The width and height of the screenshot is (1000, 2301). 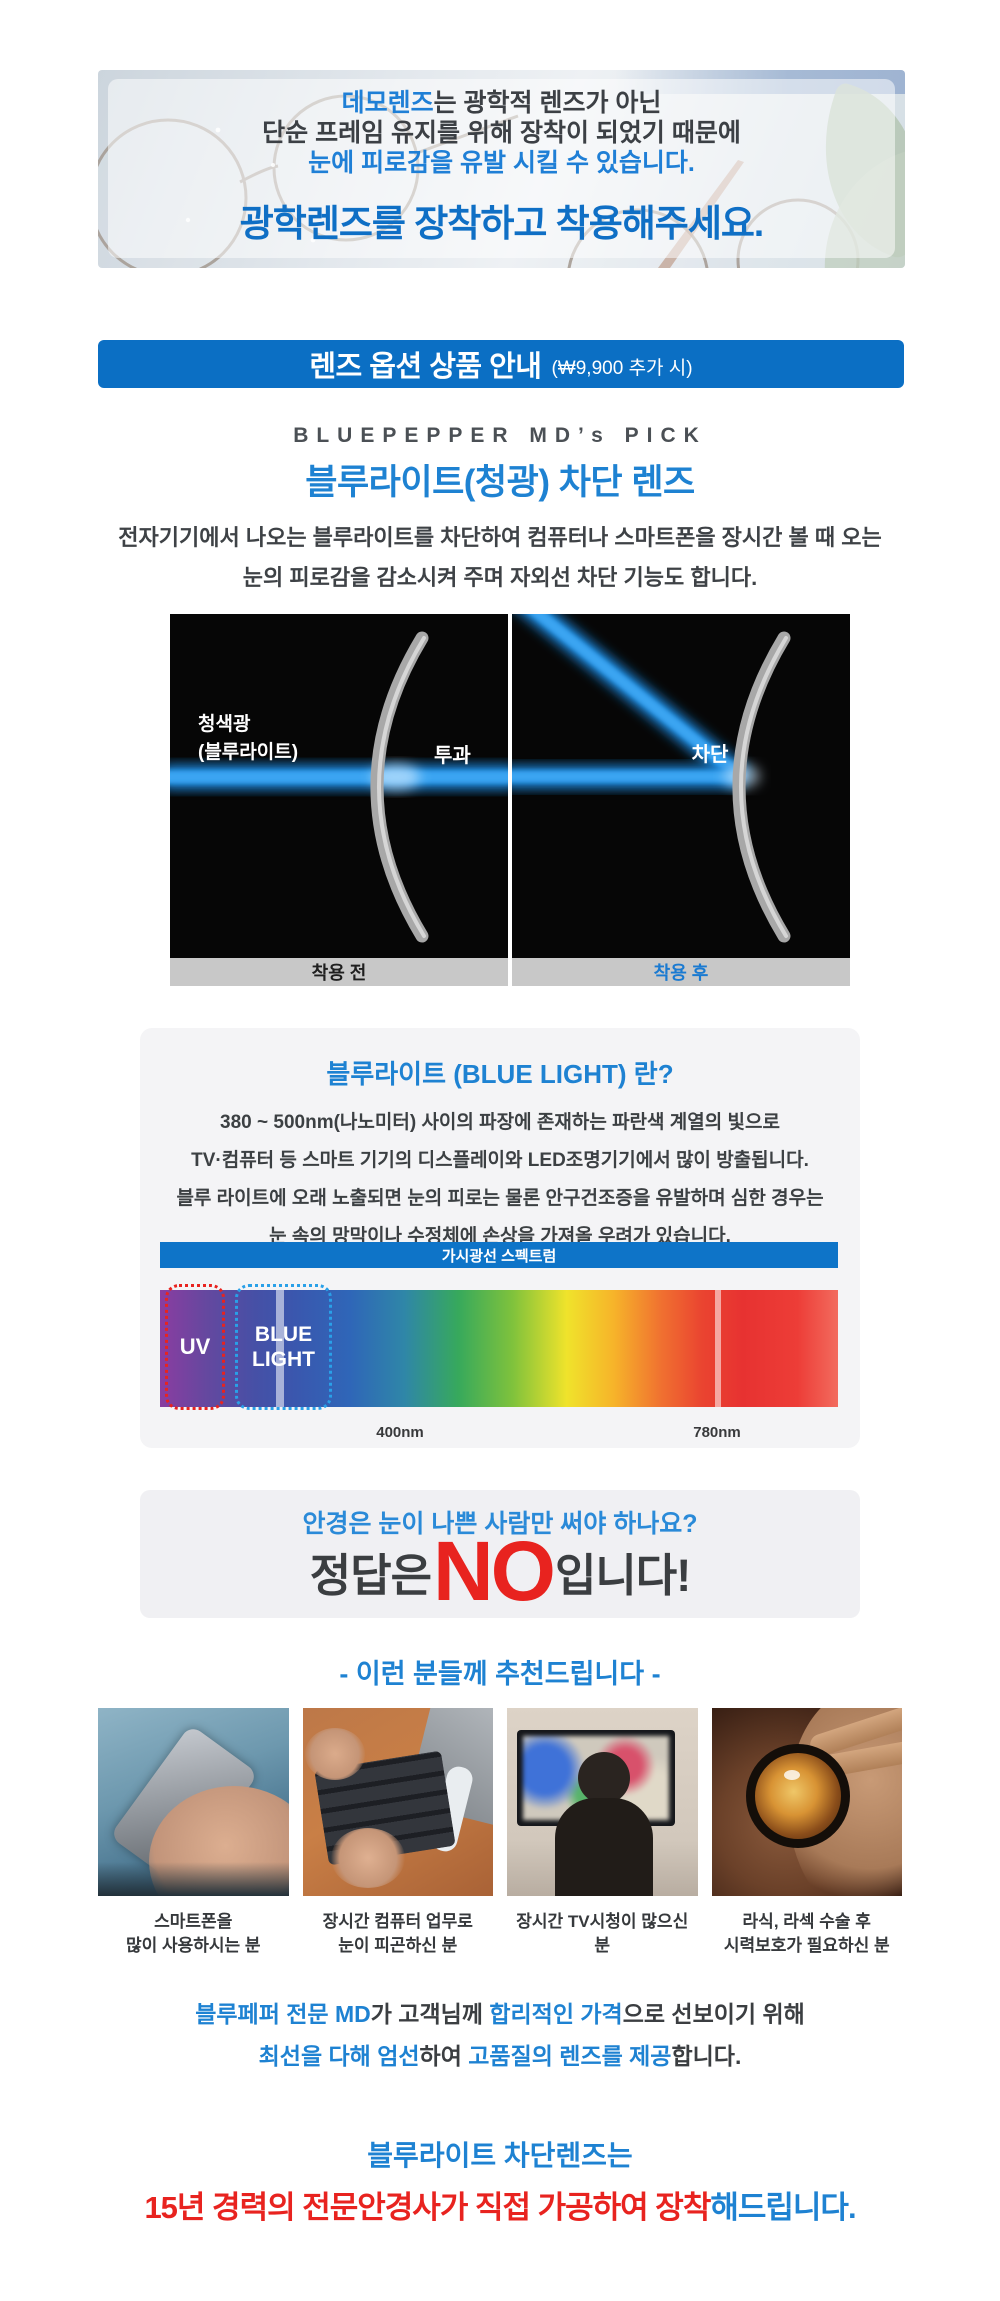 I want to click on lens-demo-images: 청색광 (블루라이트) 투과 착용 전 차단 착용 후, so click(x=510, y=800).